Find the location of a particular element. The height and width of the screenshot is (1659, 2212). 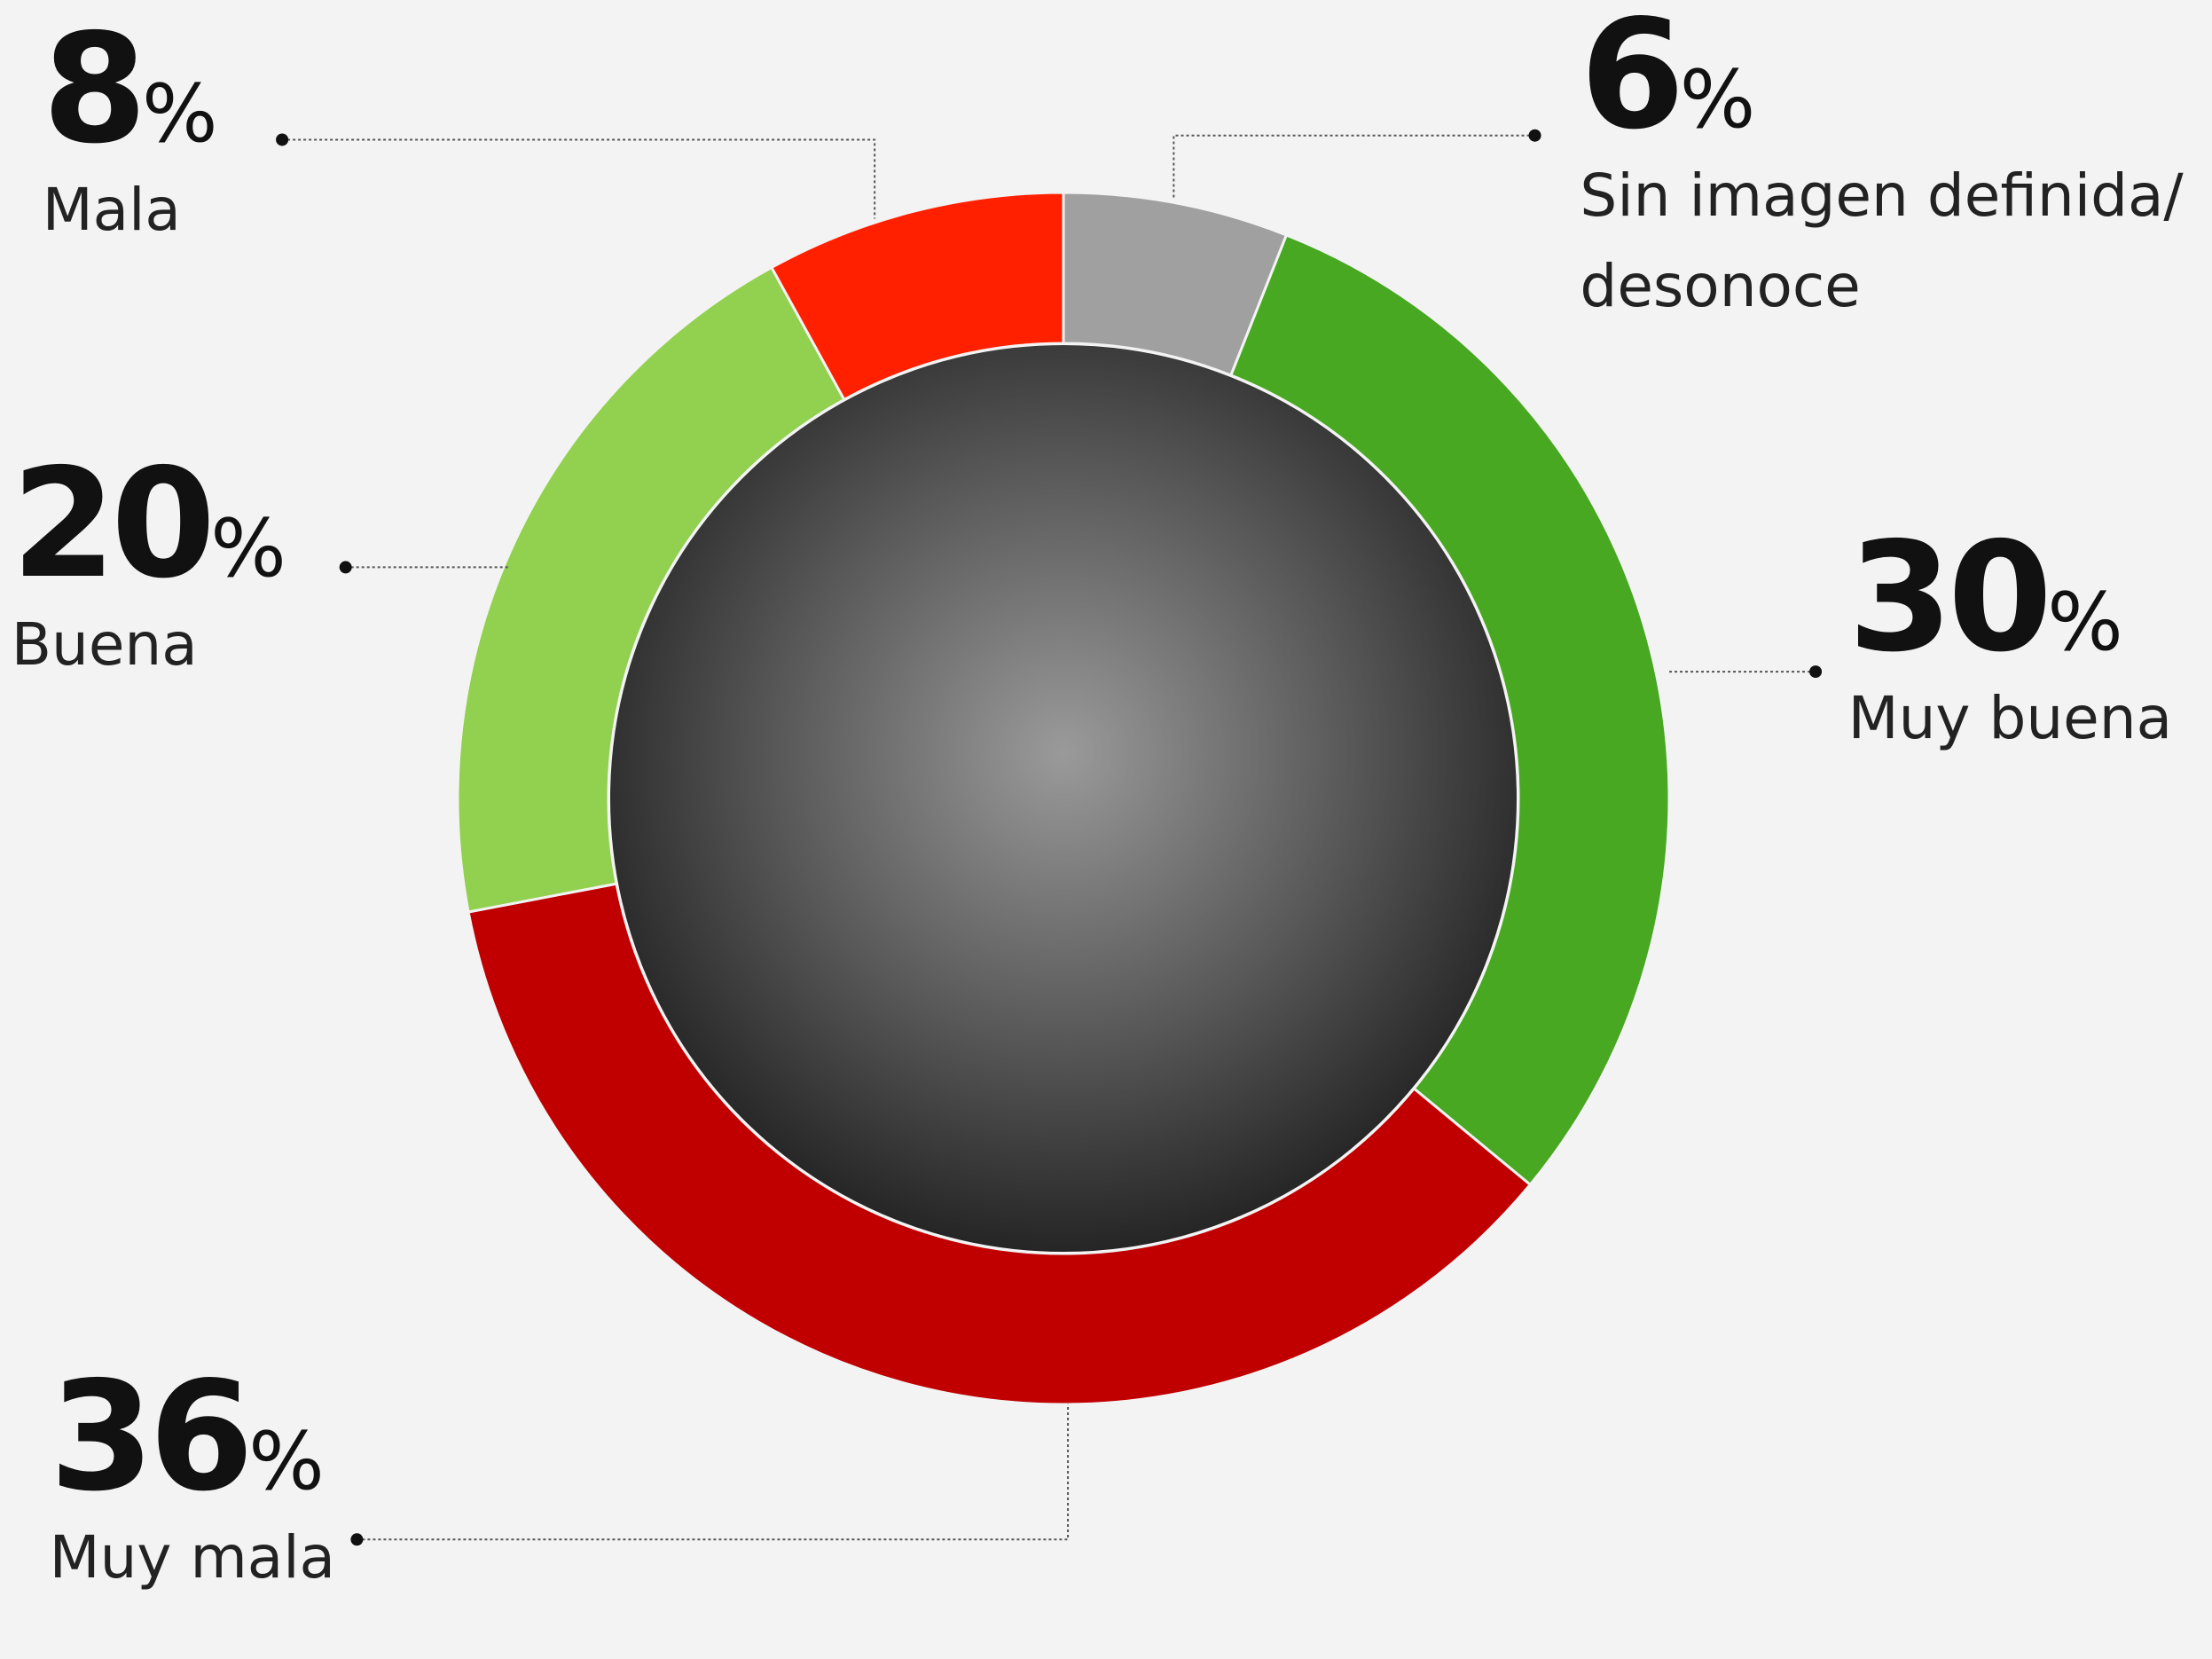

value-label: 20% is located at coordinates (223, 524).